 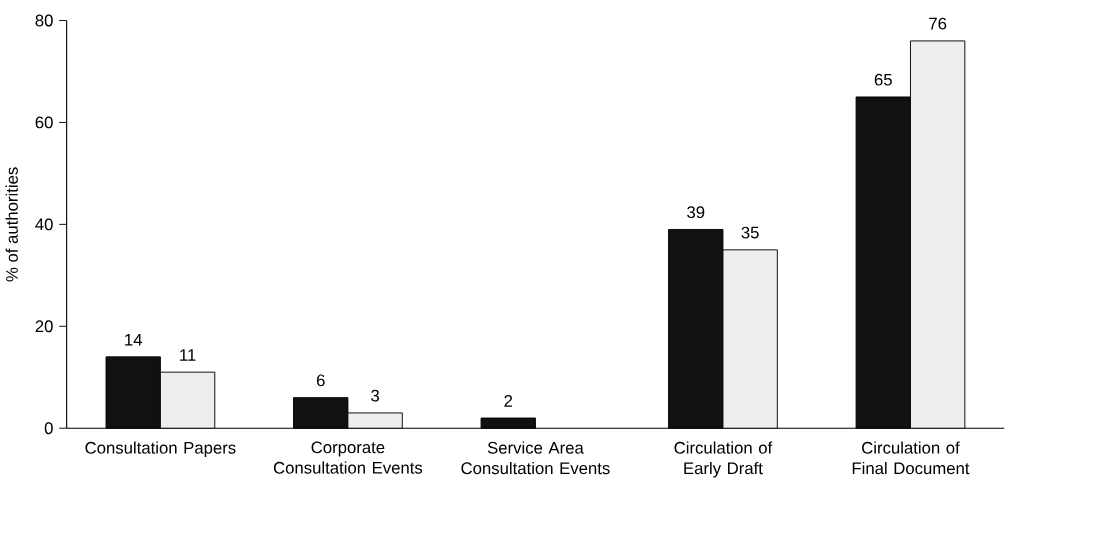 What do you see at coordinates (188, 355) in the screenshot?
I see `data-label: 11` at bounding box center [188, 355].